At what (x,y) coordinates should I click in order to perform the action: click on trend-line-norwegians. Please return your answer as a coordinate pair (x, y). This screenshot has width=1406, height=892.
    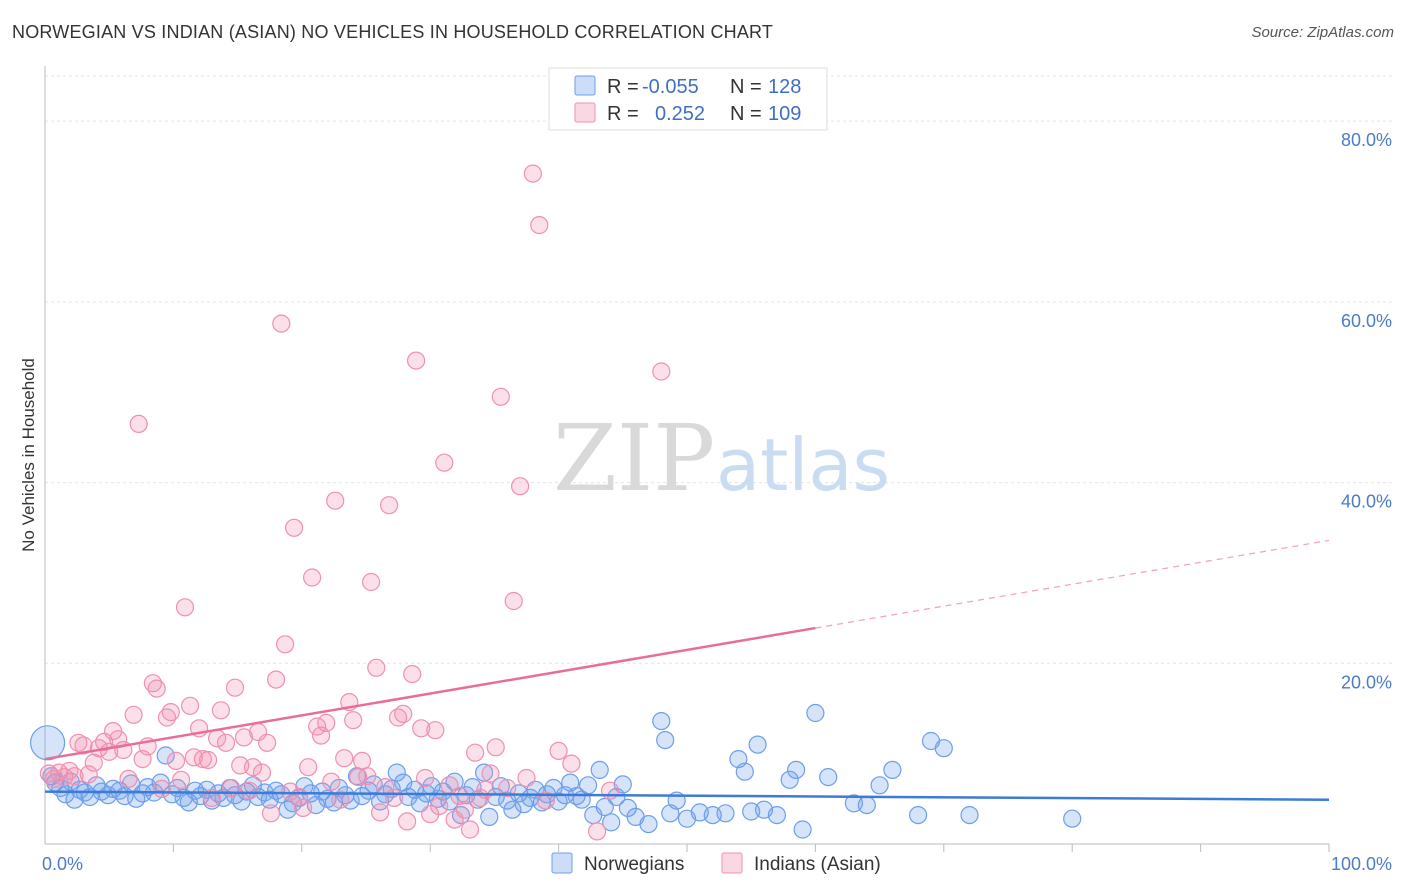
    Looking at the image, I should click on (687, 795).